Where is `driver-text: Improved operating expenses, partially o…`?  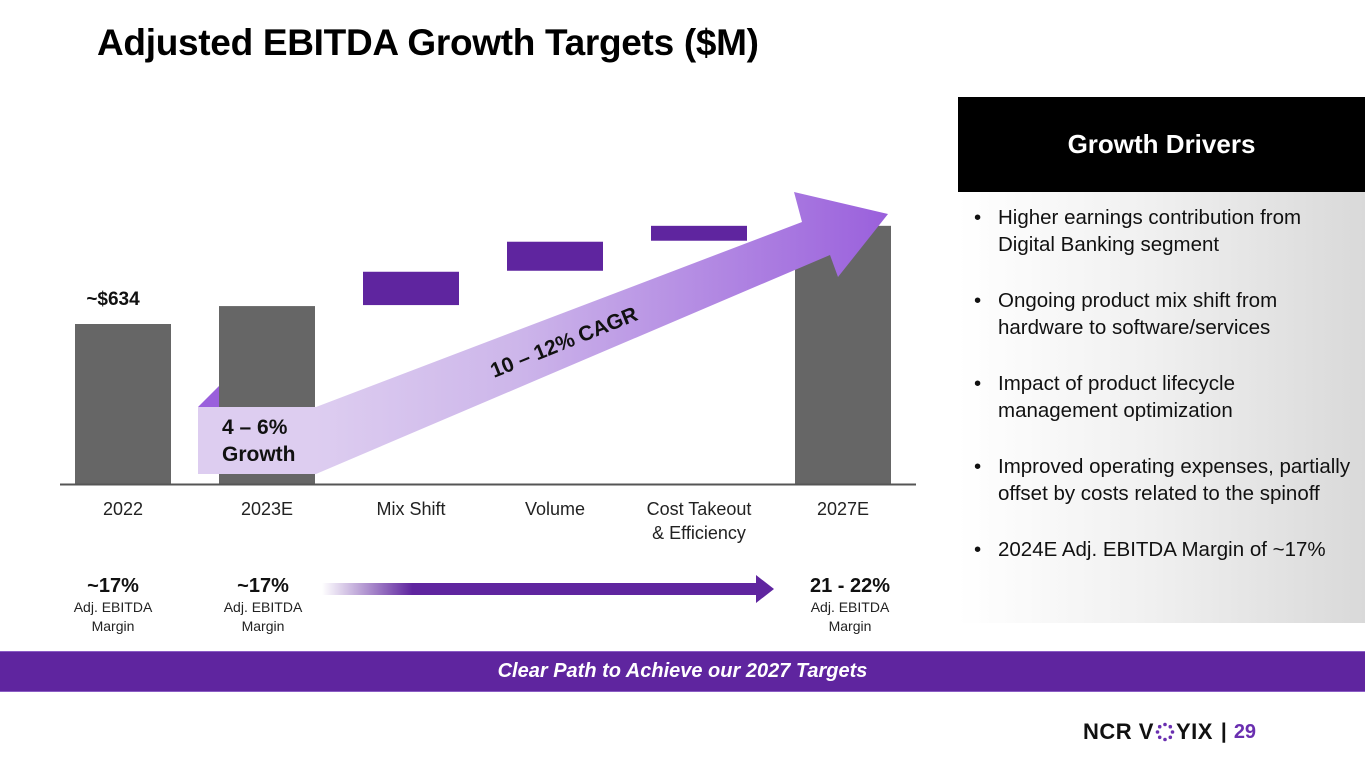
driver-text: Improved operating expenses, partially o… is located at coordinates (1174, 480).